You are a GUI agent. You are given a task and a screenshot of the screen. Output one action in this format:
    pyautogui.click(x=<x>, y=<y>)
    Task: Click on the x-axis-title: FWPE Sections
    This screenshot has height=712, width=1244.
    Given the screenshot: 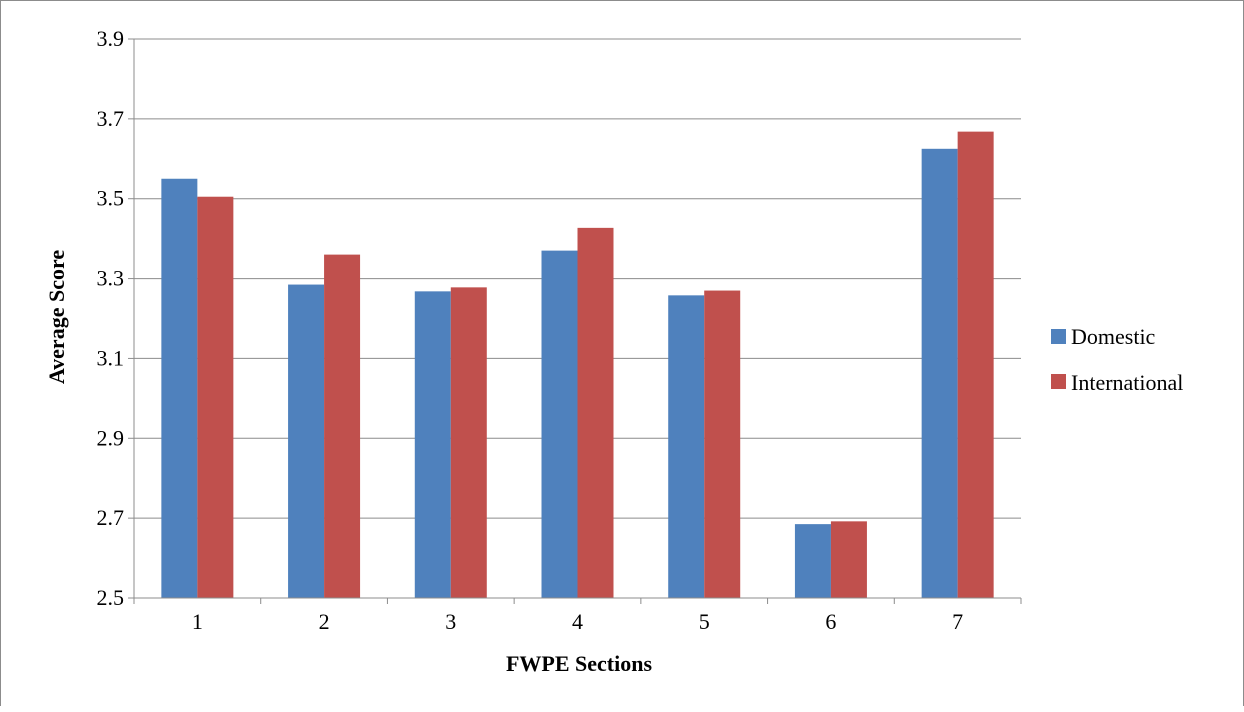 What is the action you would take?
    pyautogui.click(x=579, y=663)
    